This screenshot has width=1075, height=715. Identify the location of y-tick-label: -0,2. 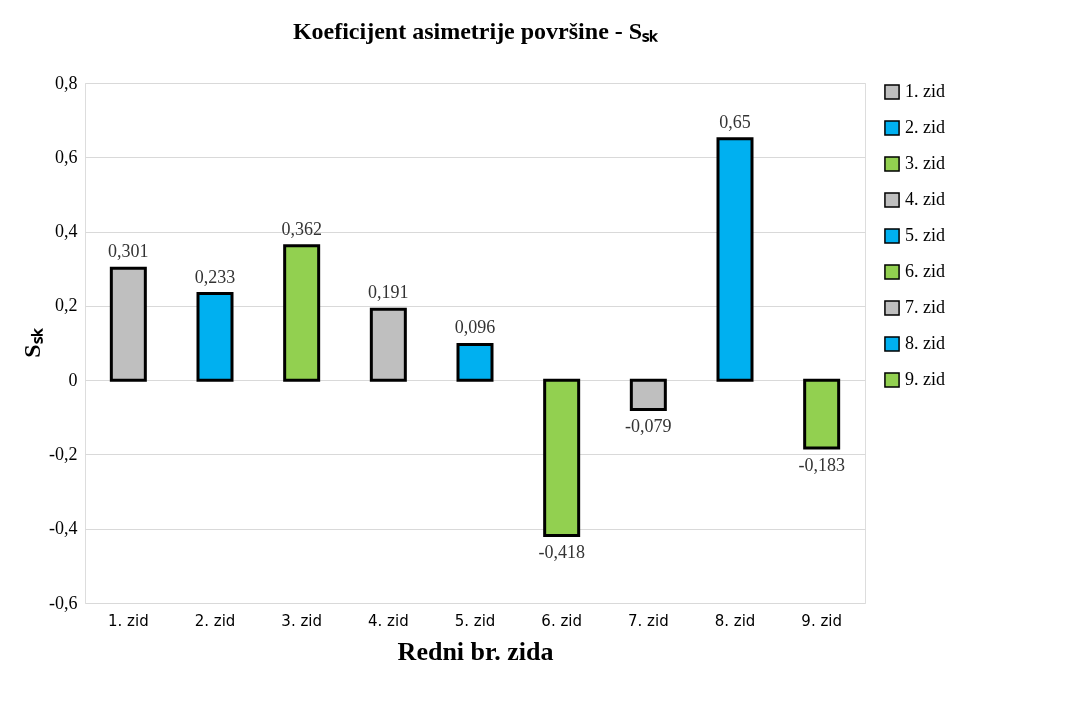
(63, 453).